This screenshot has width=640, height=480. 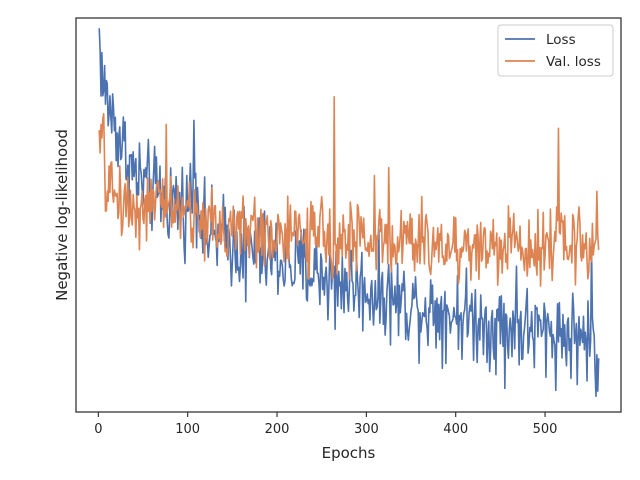 I want to click on x-axis-ticks: 0 100 200 300 400 500, so click(x=325, y=424).